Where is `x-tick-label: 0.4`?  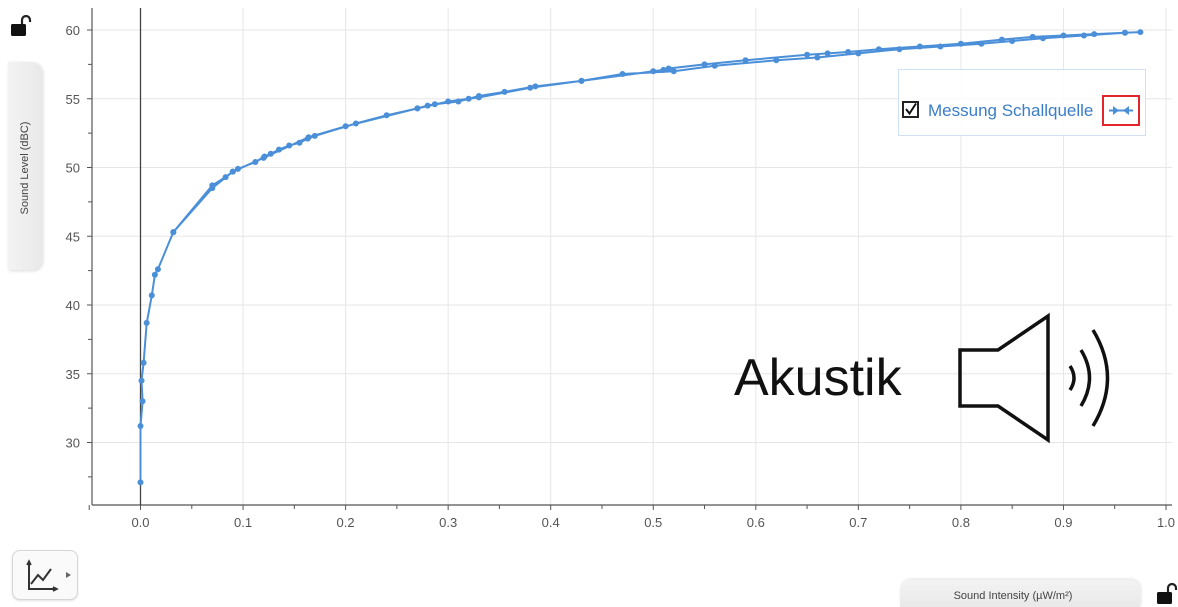
x-tick-label: 0.4 is located at coordinates (551, 522).